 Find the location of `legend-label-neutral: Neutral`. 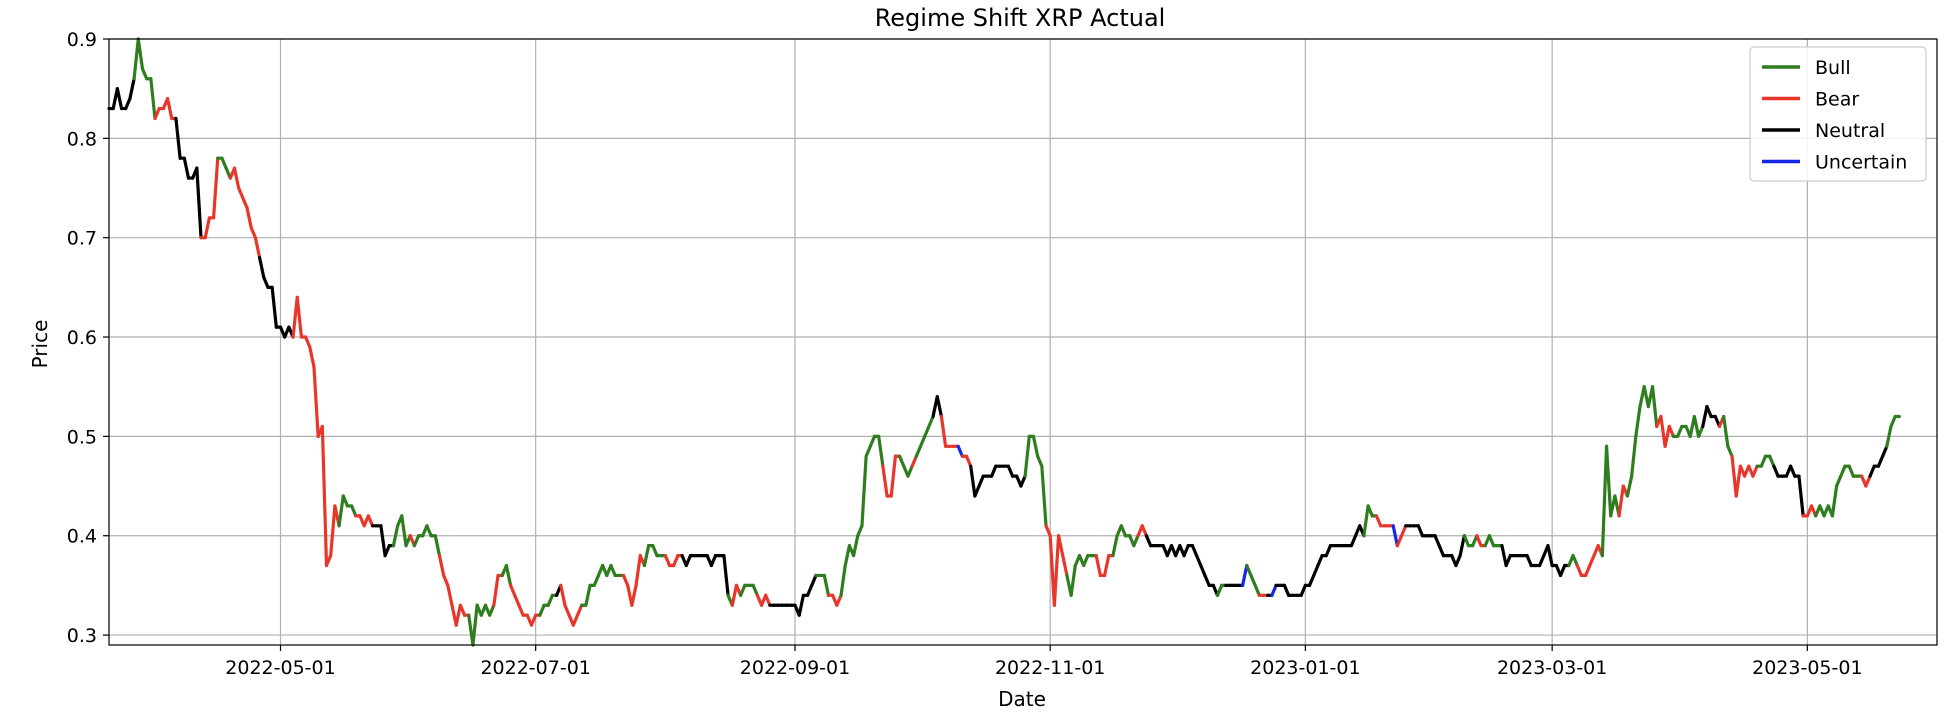

legend-label-neutral: Neutral is located at coordinates (1850, 131).